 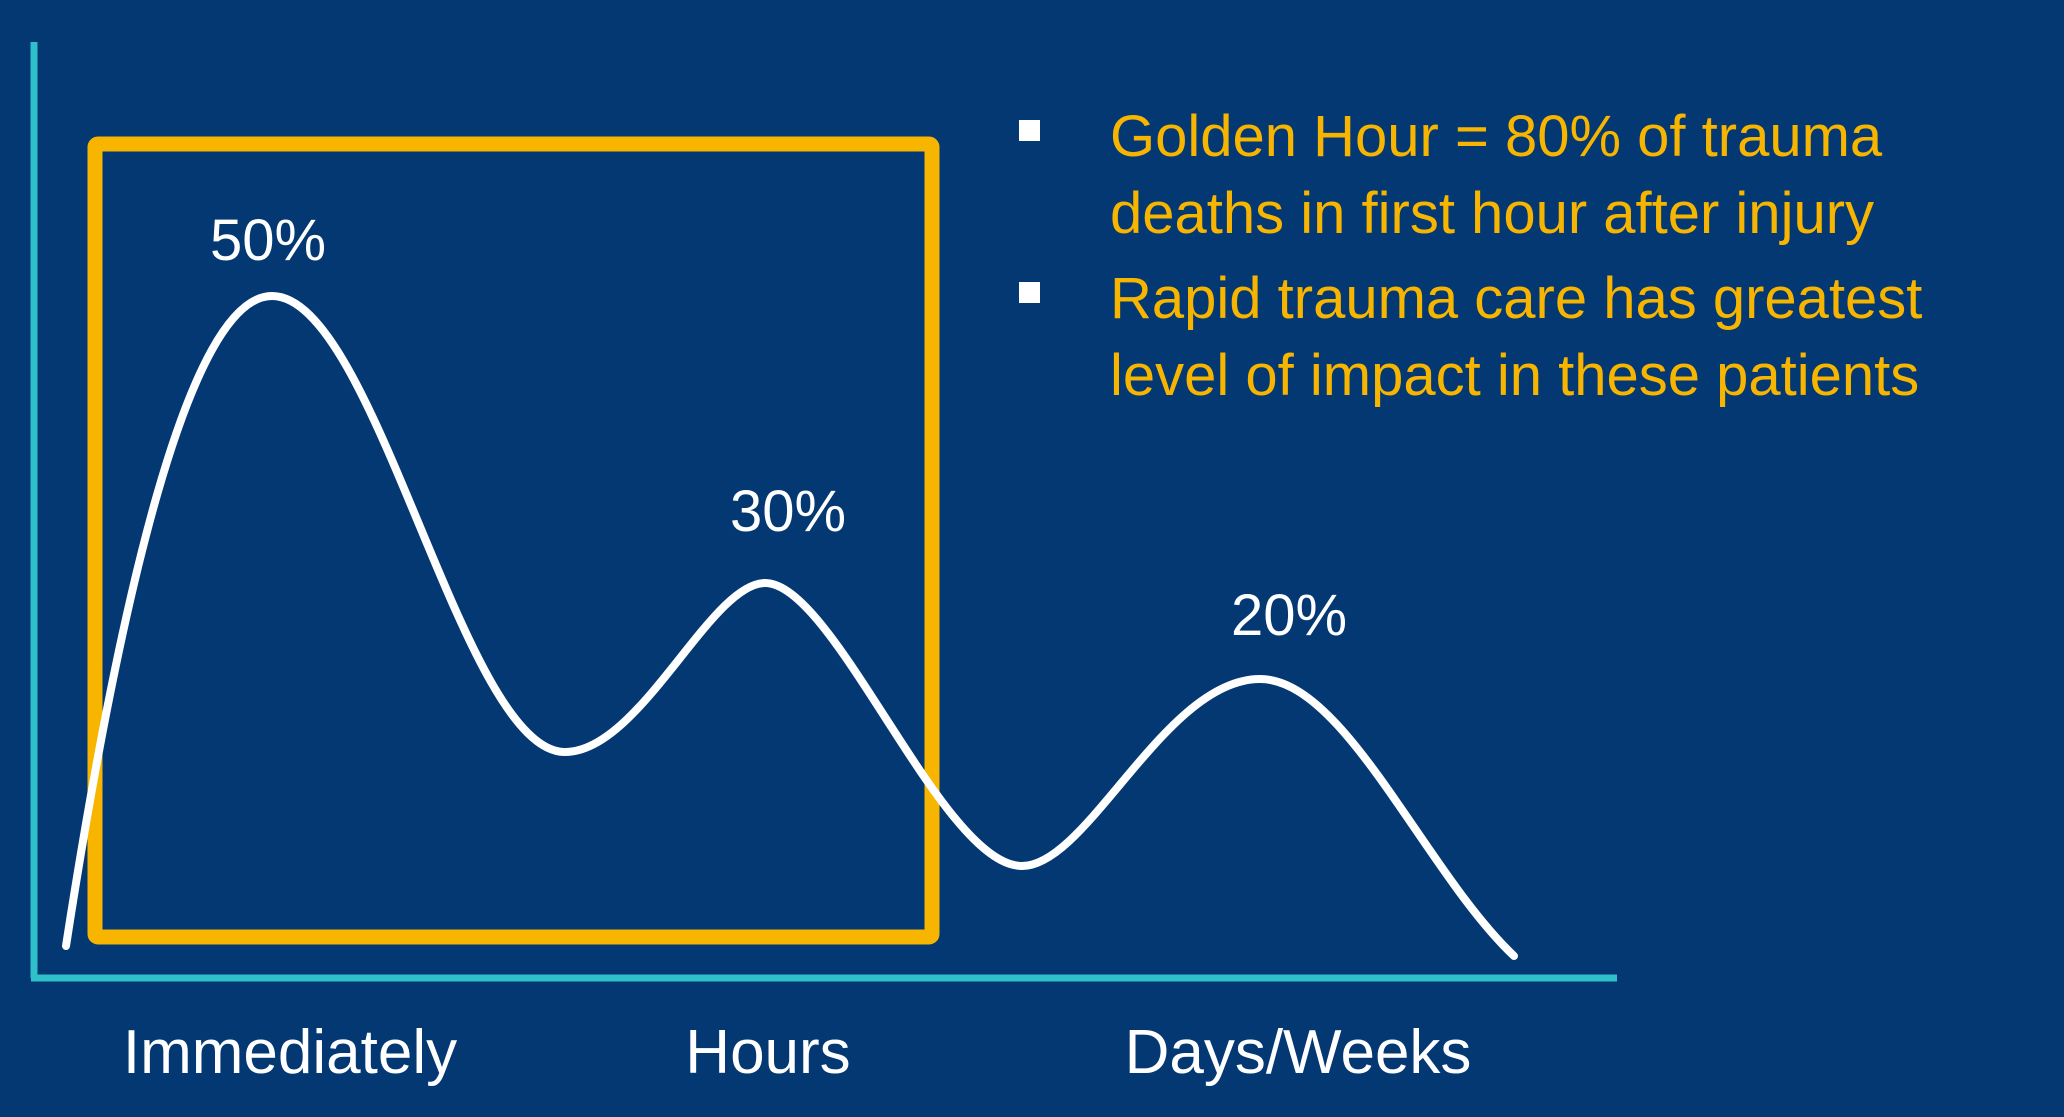 What do you see at coordinates (788, 511) in the screenshot?
I see `peak-label-hours: 30%` at bounding box center [788, 511].